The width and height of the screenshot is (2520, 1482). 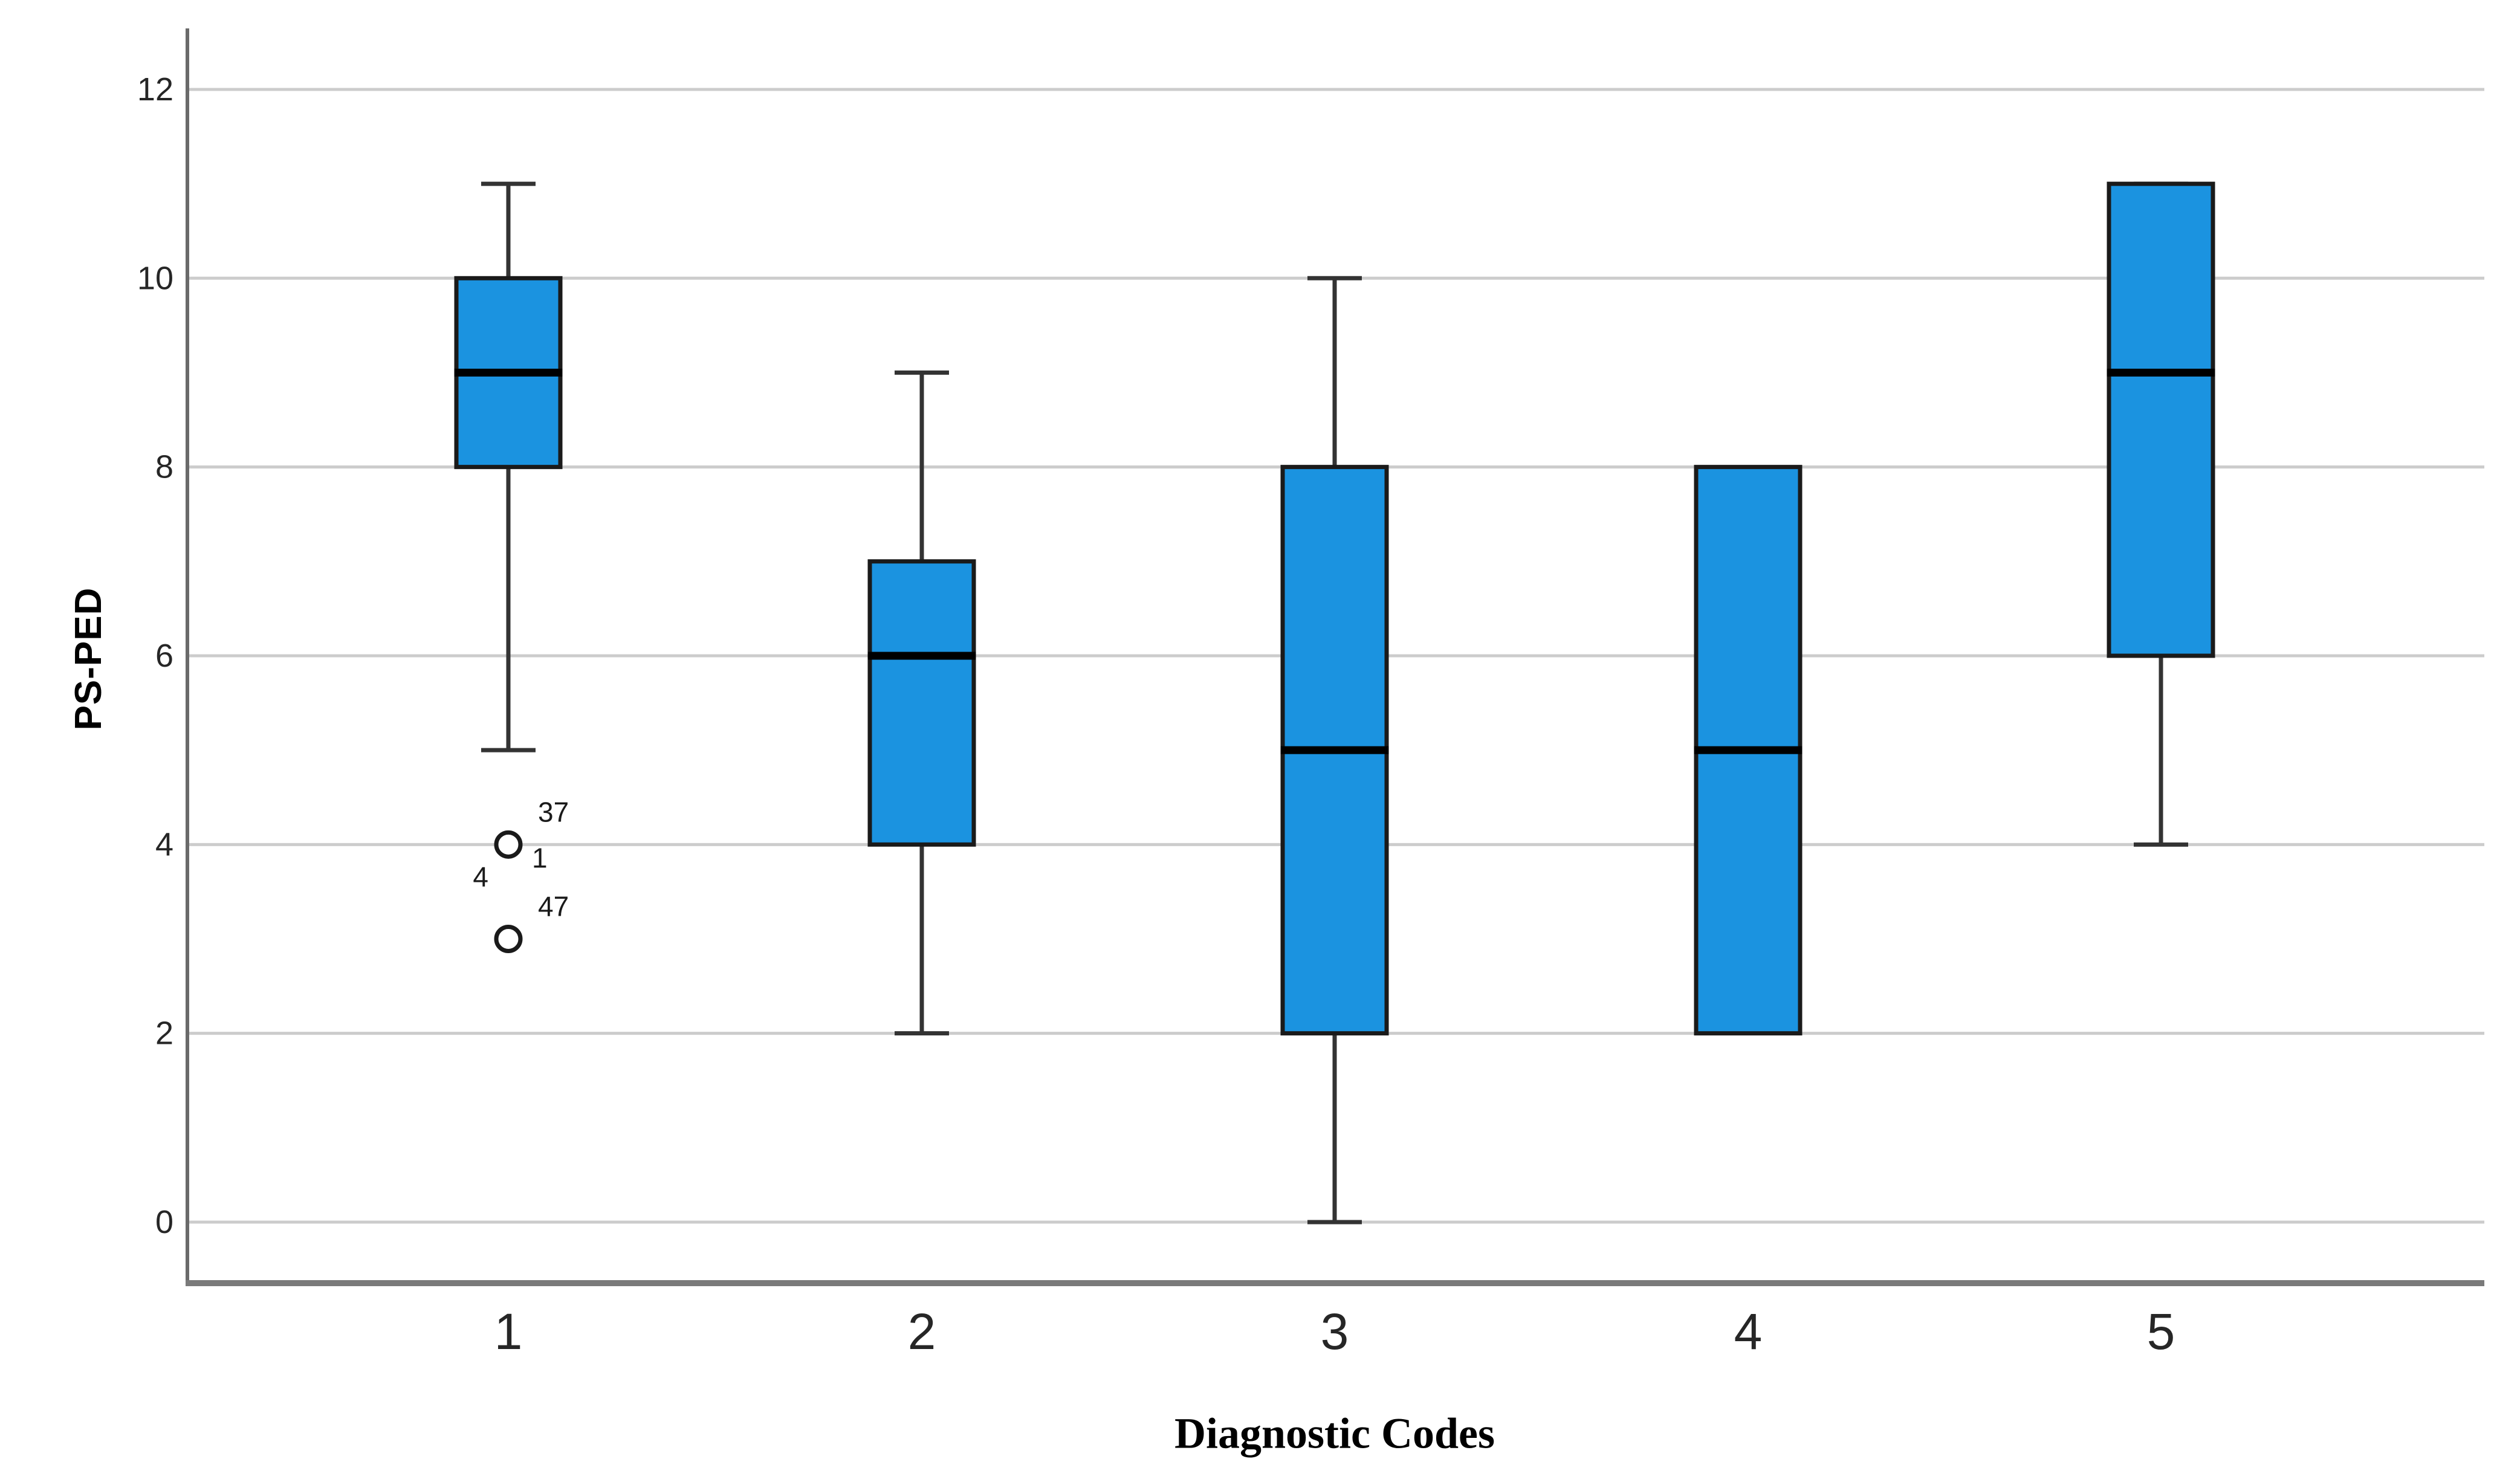 I want to click on x-tick-label: 3, so click(x=1335, y=1331).